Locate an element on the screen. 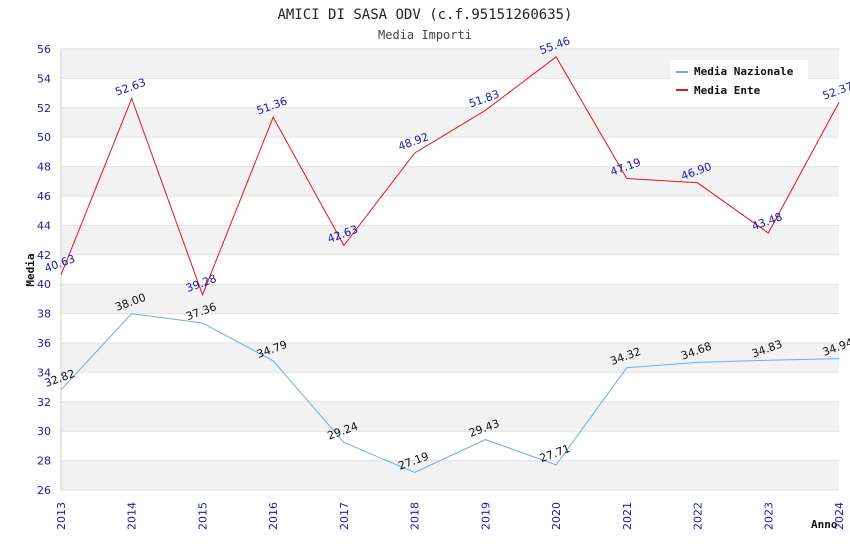  x-tick-label: 2018 is located at coordinates (415, 516).